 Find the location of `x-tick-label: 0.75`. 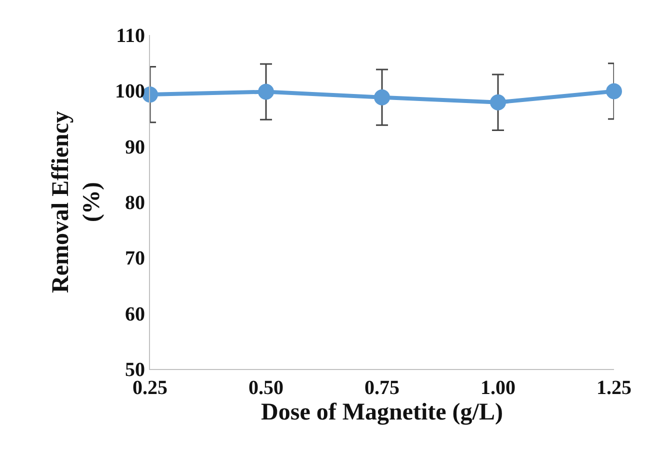

x-tick-label: 0.75 is located at coordinates (382, 388).